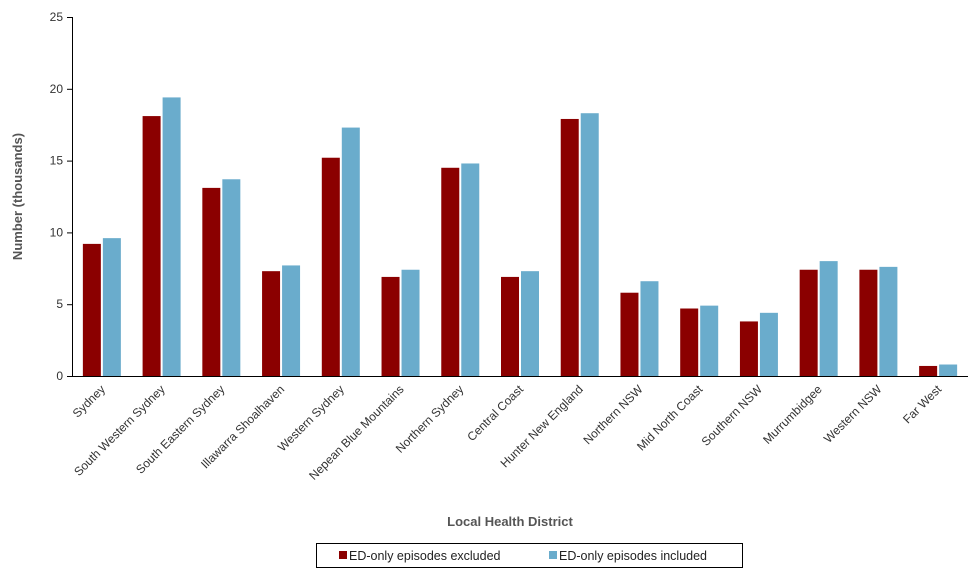 This screenshot has width=970, height=568. Describe the element at coordinates (553, 555) in the screenshot. I see `legend-swatch-included` at that location.